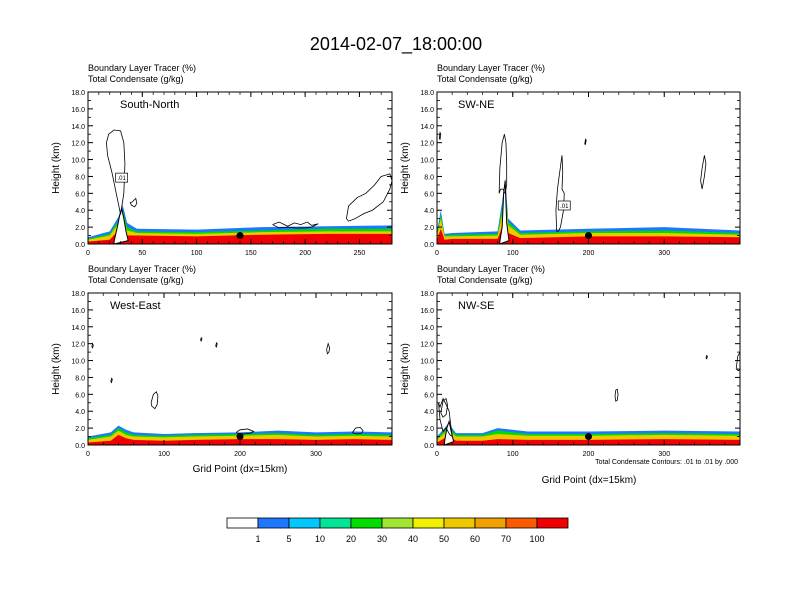 The height and width of the screenshot is (612, 792). Describe the element at coordinates (142, 253) in the screenshot. I see `x-tick-label: 50` at that location.